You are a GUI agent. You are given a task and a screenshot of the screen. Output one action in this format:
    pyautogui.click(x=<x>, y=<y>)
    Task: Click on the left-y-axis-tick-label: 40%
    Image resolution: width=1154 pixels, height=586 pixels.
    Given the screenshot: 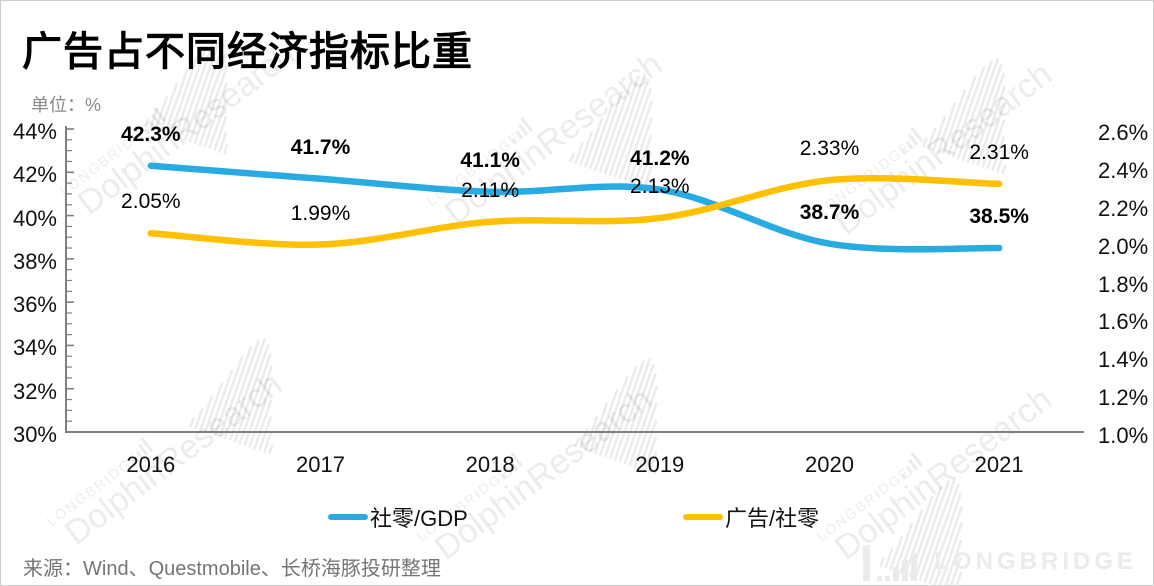 What is the action you would take?
    pyautogui.click(x=34, y=218)
    